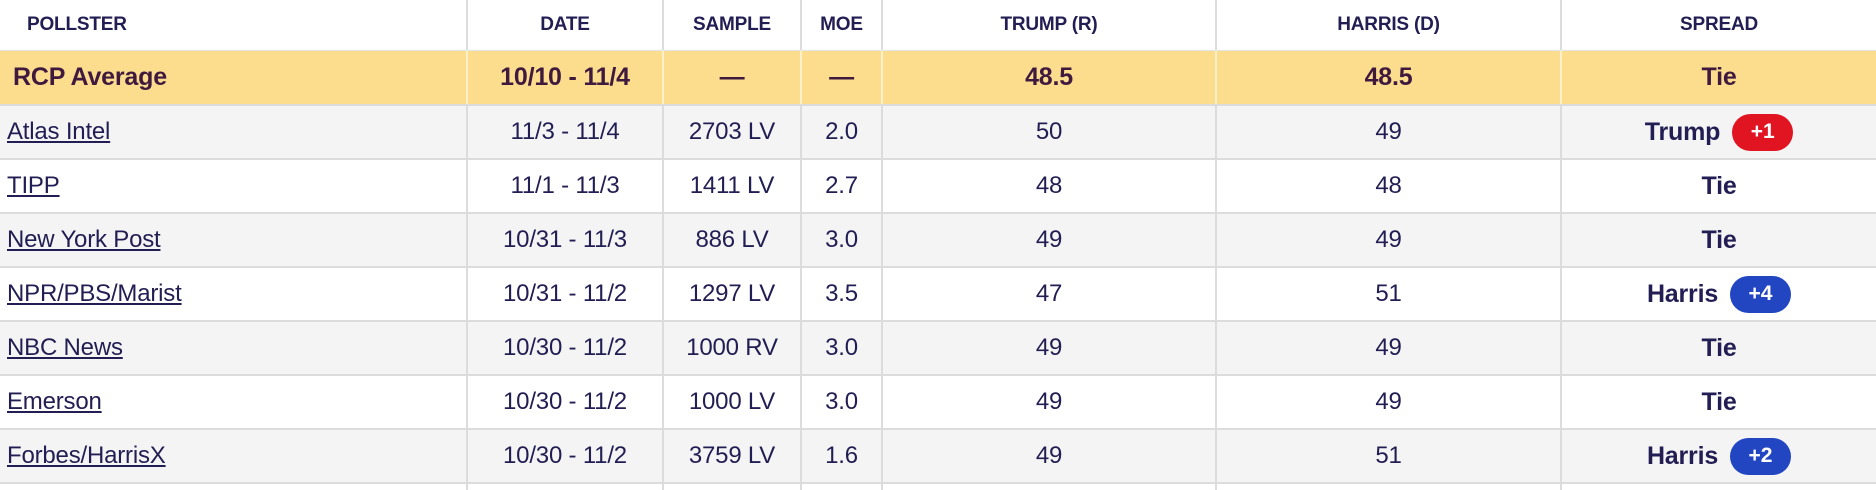 This screenshot has width=1876, height=490. What do you see at coordinates (234, 455) in the screenshot?
I see `pollster-cell: Forbes/HarrisX` at bounding box center [234, 455].